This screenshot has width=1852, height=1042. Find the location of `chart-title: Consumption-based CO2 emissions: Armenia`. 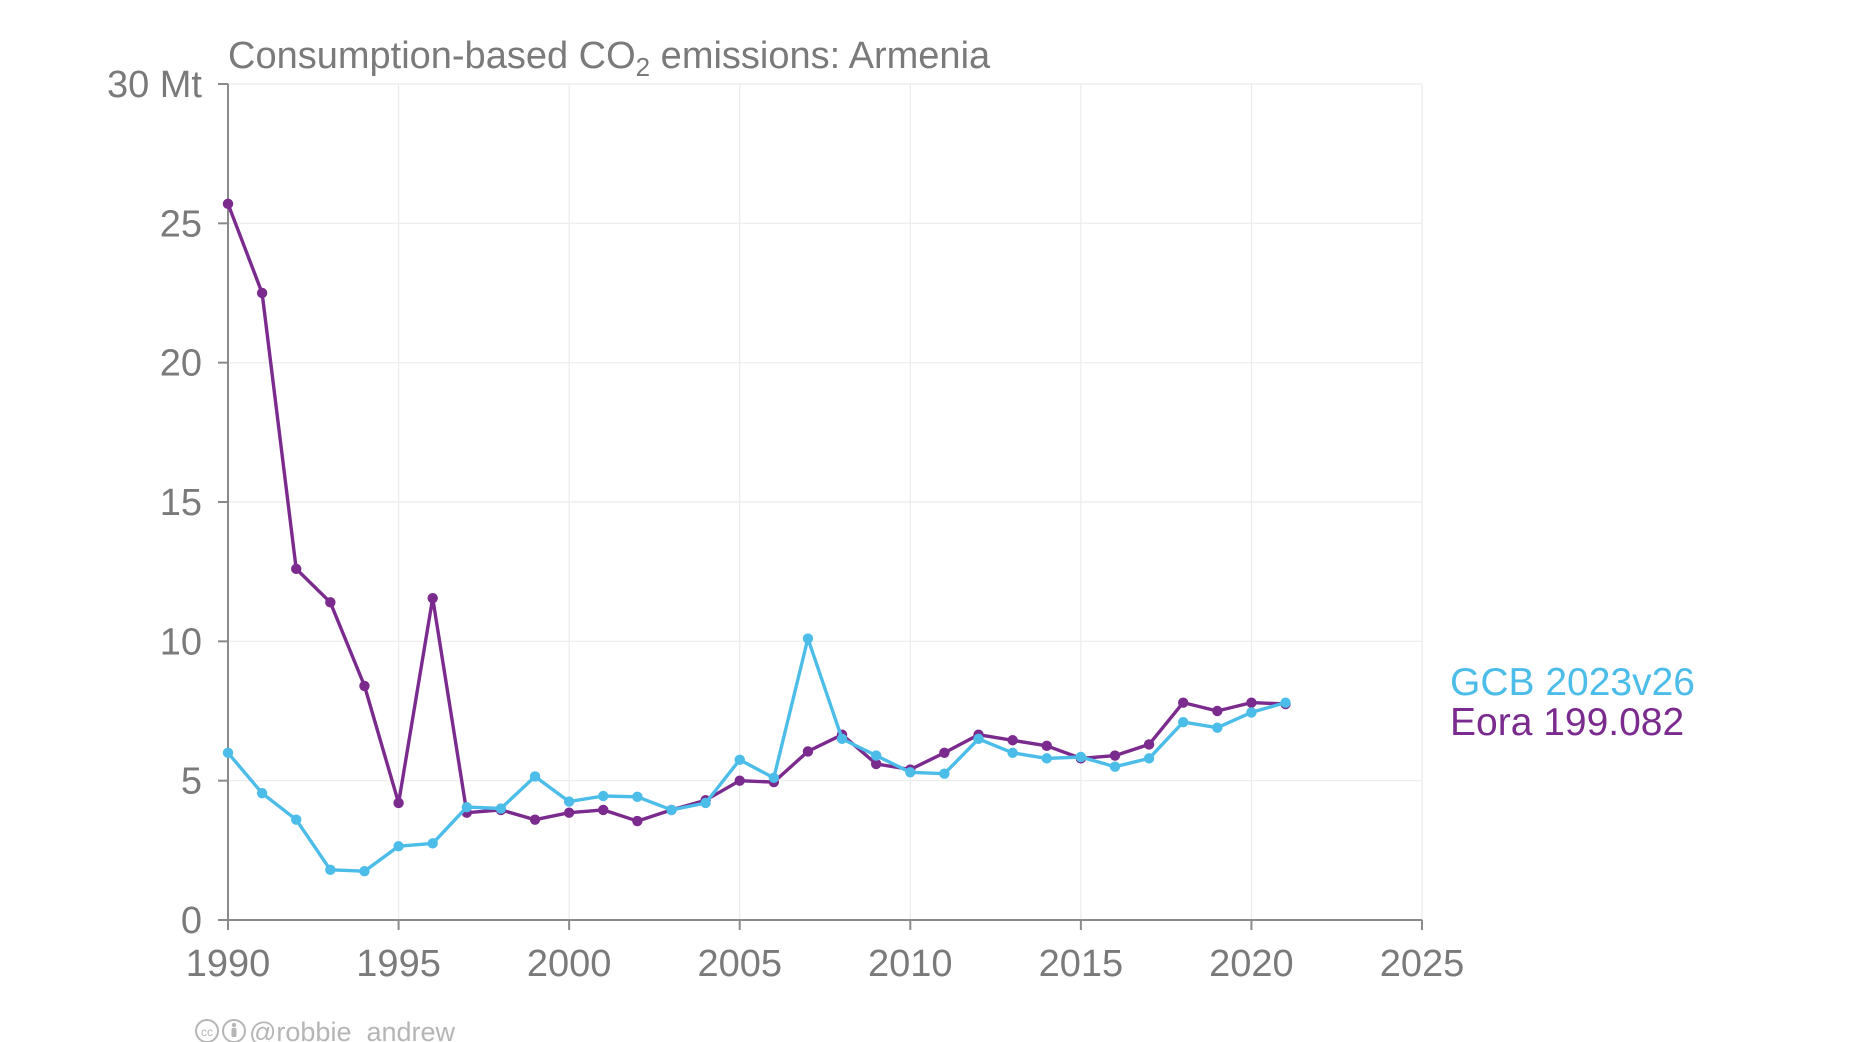

chart-title: Consumption-based CO2 emissions: Armenia is located at coordinates (609, 58).